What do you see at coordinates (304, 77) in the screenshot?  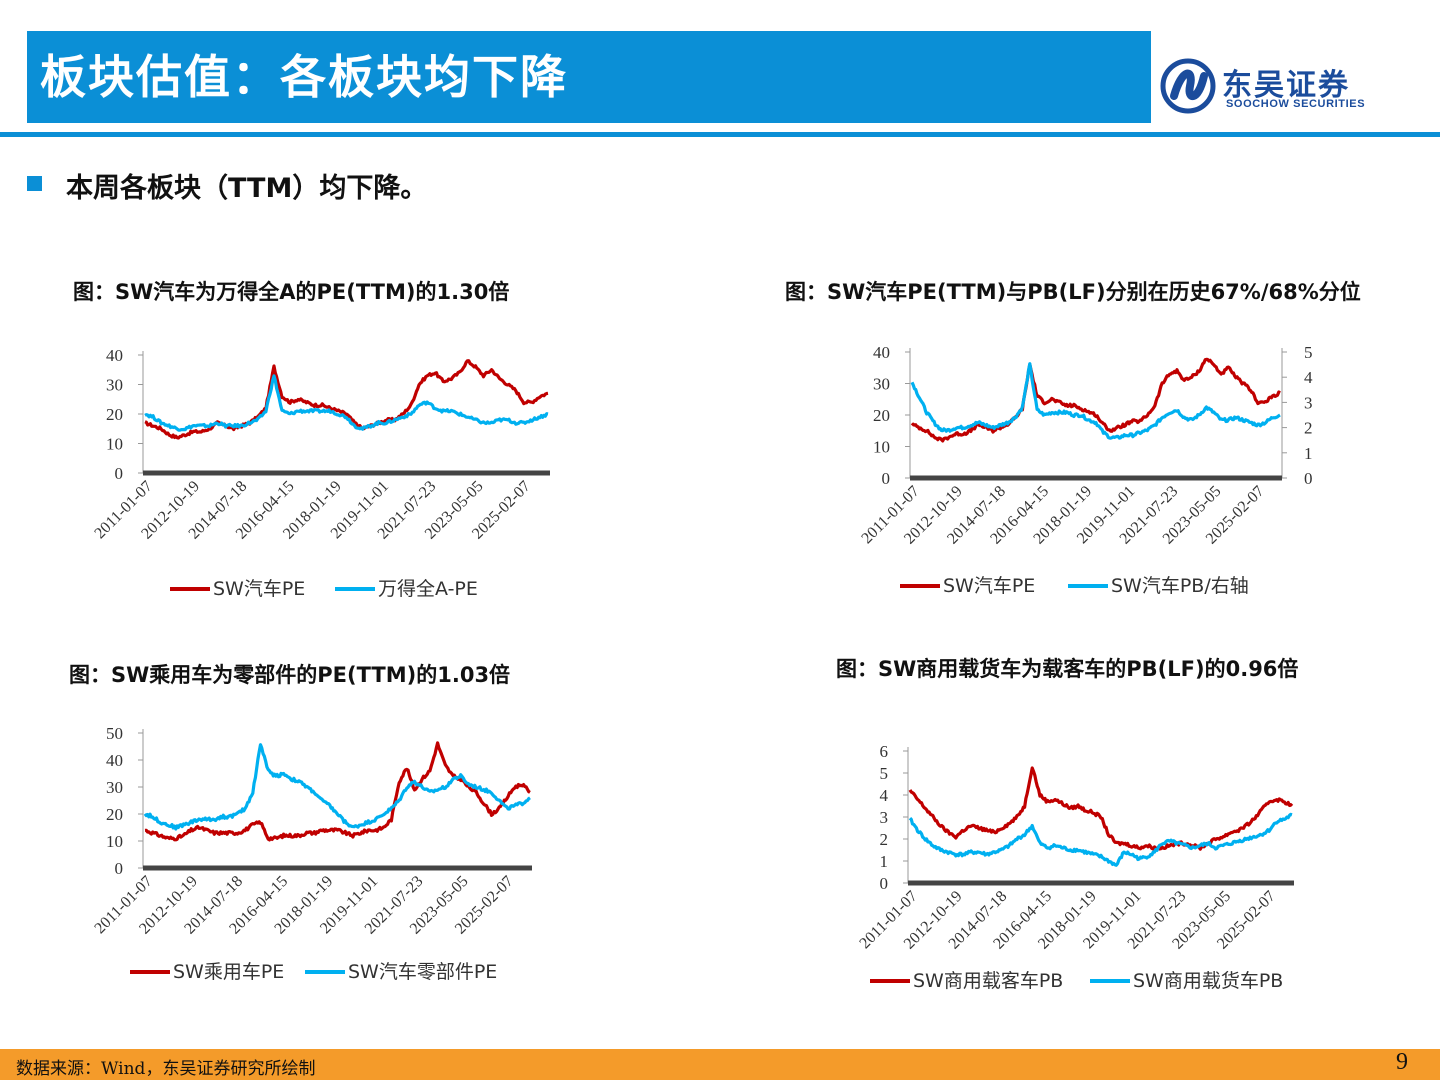 I see `page-title: 板块估值：各板块均下降` at bounding box center [304, 77].